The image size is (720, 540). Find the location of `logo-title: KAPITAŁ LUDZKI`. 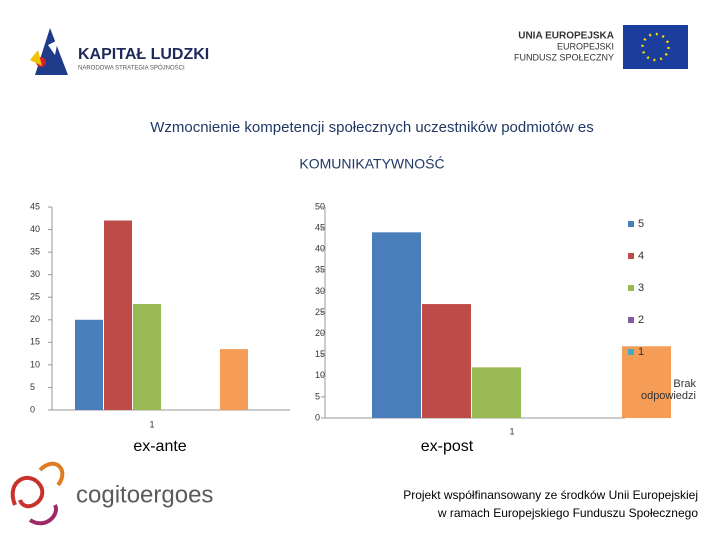

logo-title: KAPITAŁ LUDZKI is located at coordinates (143, 54).